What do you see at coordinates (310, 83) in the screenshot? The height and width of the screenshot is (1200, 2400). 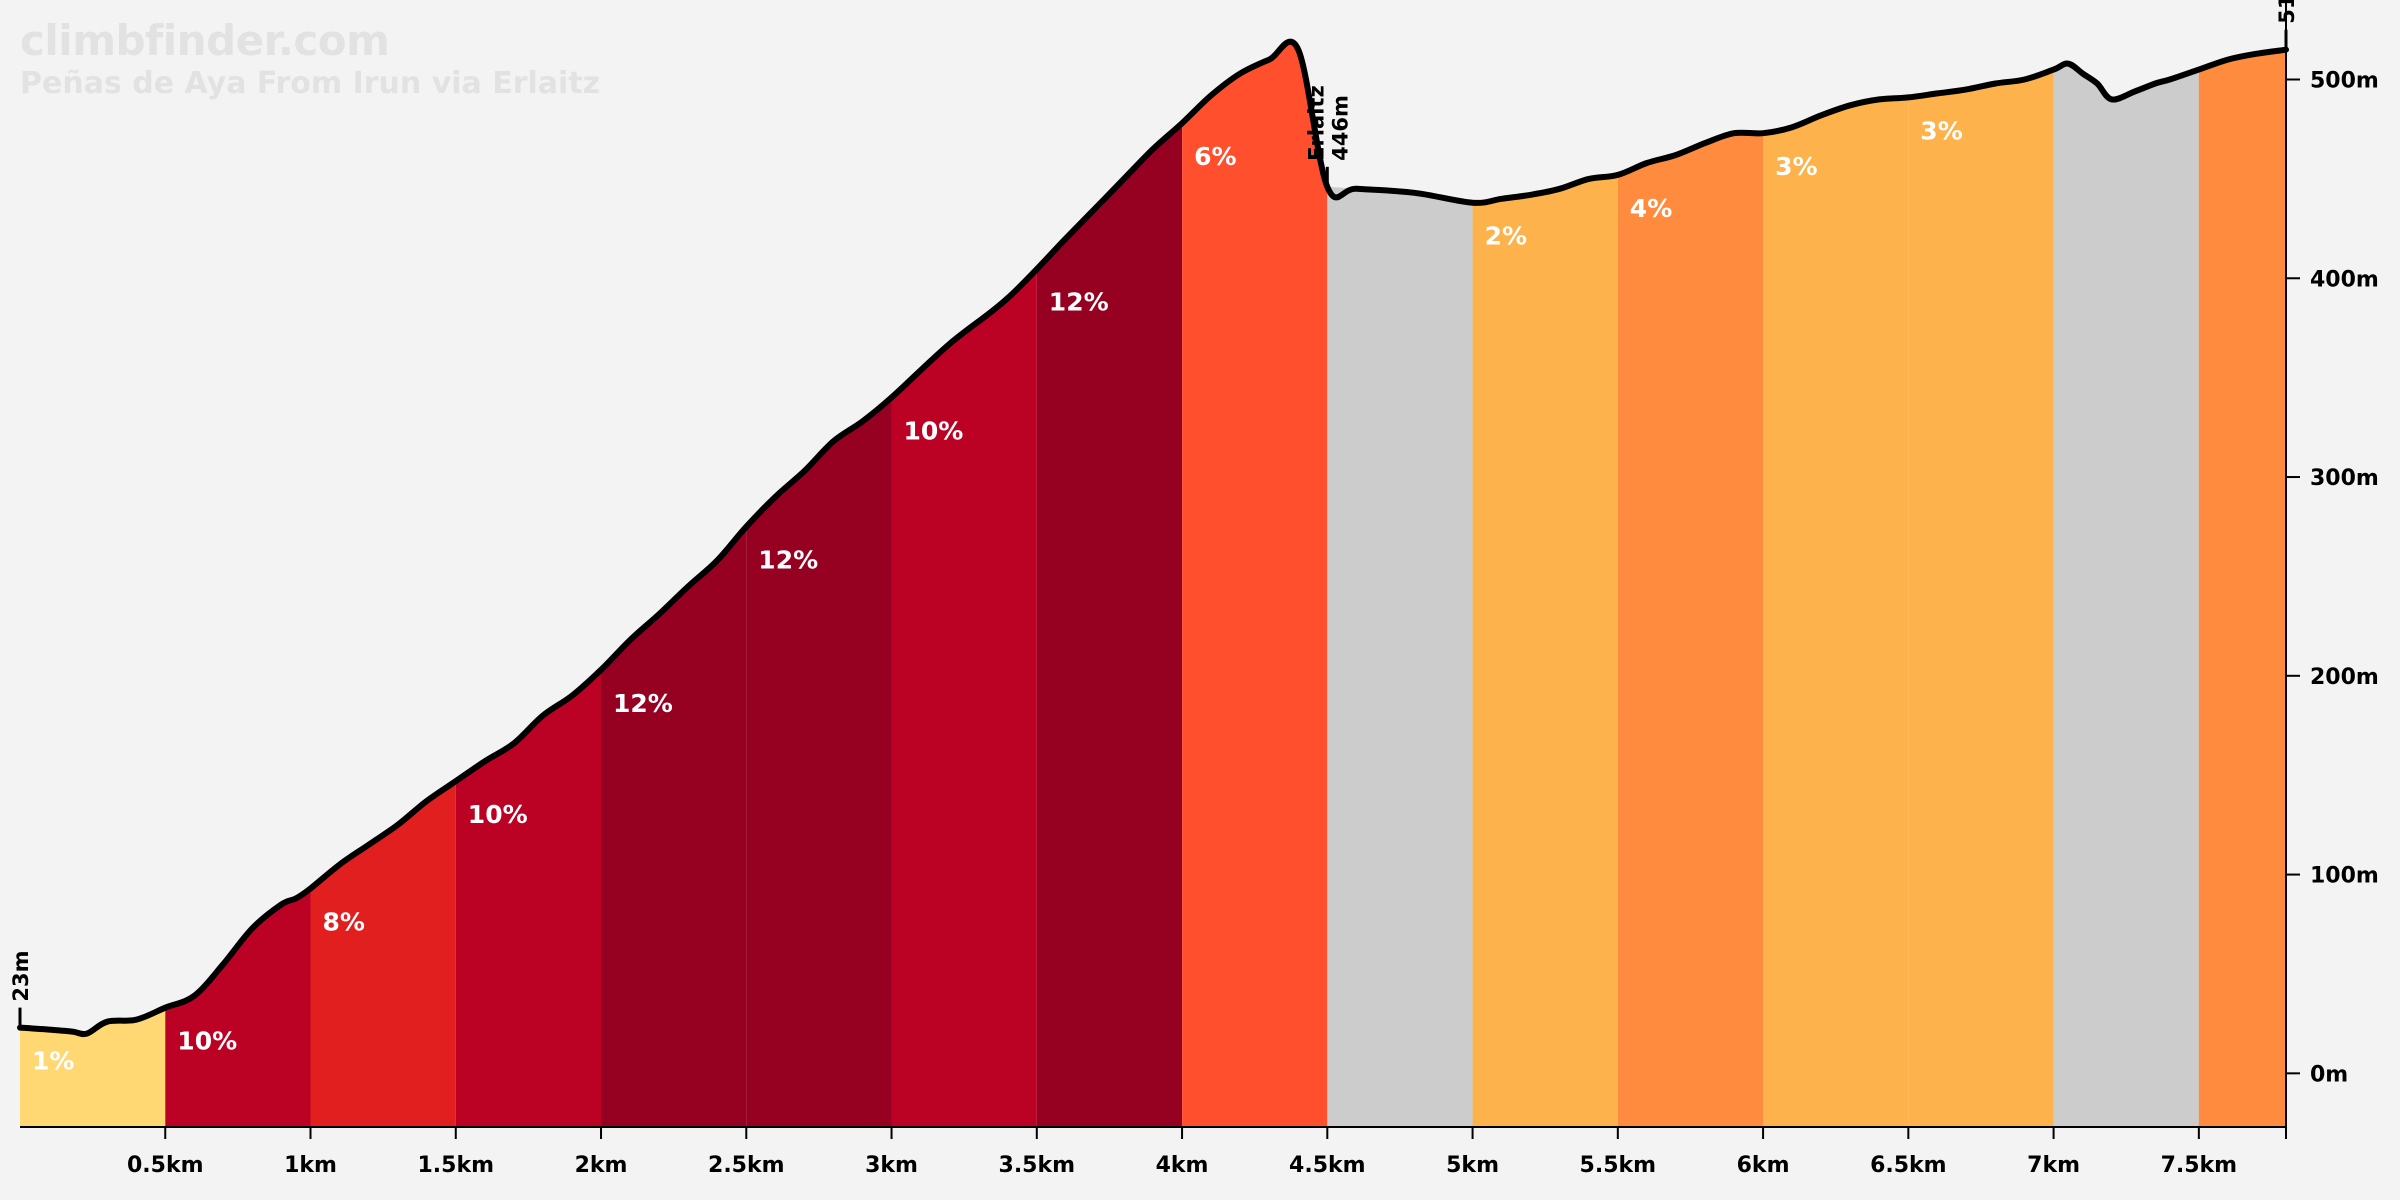 I see `chart-title: Peñas de Aya From Irun via Erlaitz` at bounding box center [310, 83].